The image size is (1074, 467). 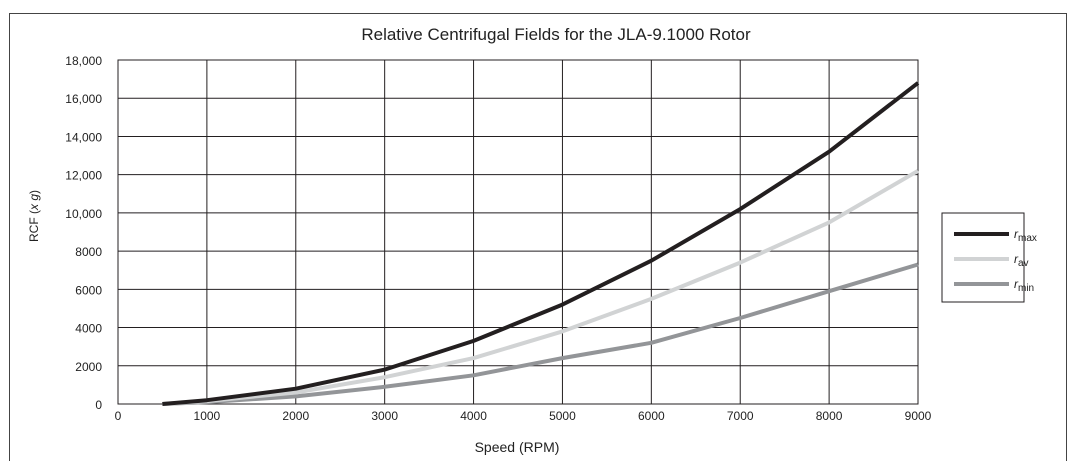 What do you see at coordinates (34, 202) in the screenshot?
I see `y-axis-label-italic: x g` at bounding box center [34, 202].